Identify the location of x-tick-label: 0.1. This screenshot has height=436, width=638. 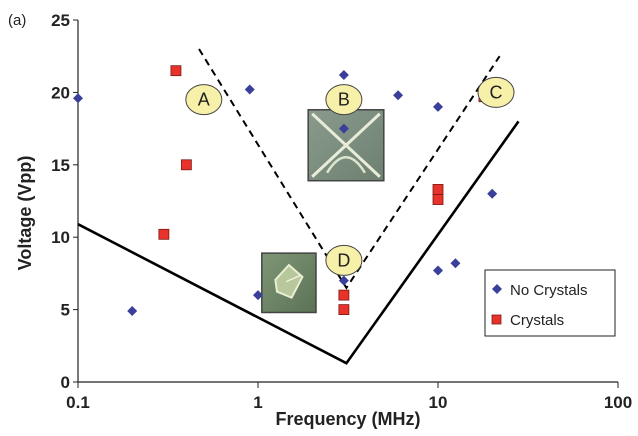
(78, 402).